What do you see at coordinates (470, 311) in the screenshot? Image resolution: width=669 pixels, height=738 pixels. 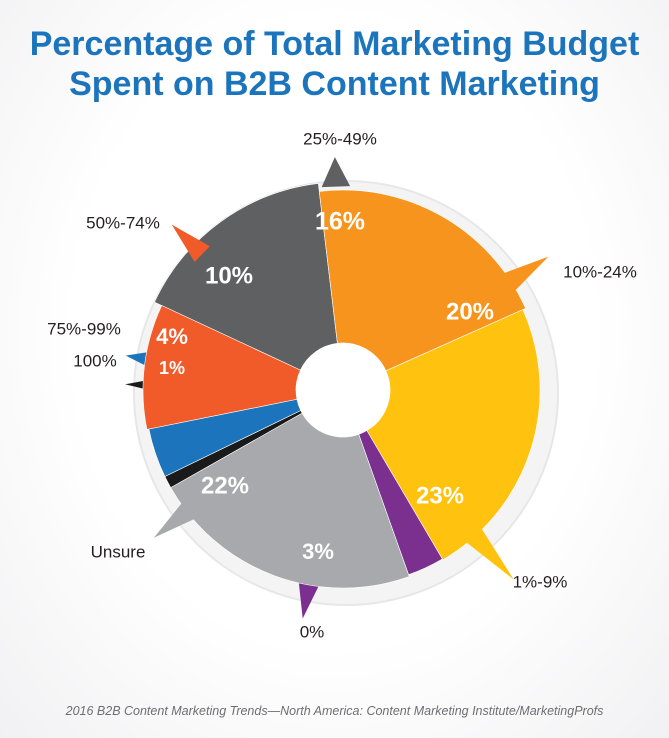 I see `value-label: 20%` at bounding box center [470, 311].